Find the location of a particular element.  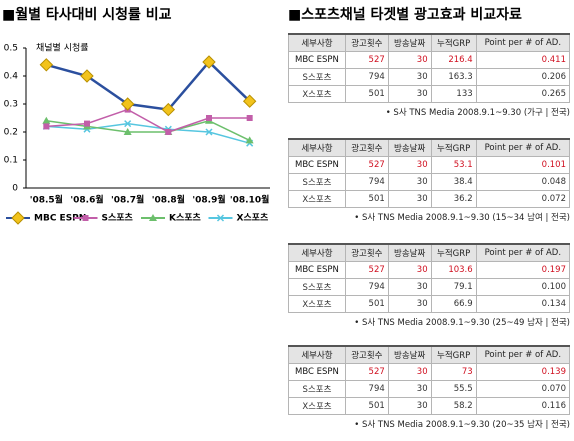

tables-title: ■스포츠채널 타겟별 광고효과 비교자료 is located at coordinates (405, 15).